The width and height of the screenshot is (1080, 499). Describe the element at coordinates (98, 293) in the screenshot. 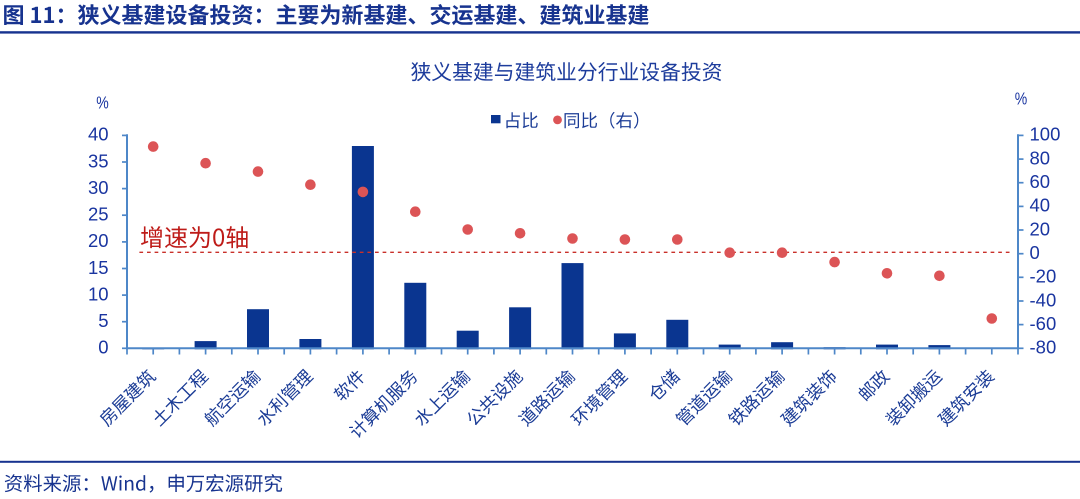

I see `svg-text: 10` at that location.